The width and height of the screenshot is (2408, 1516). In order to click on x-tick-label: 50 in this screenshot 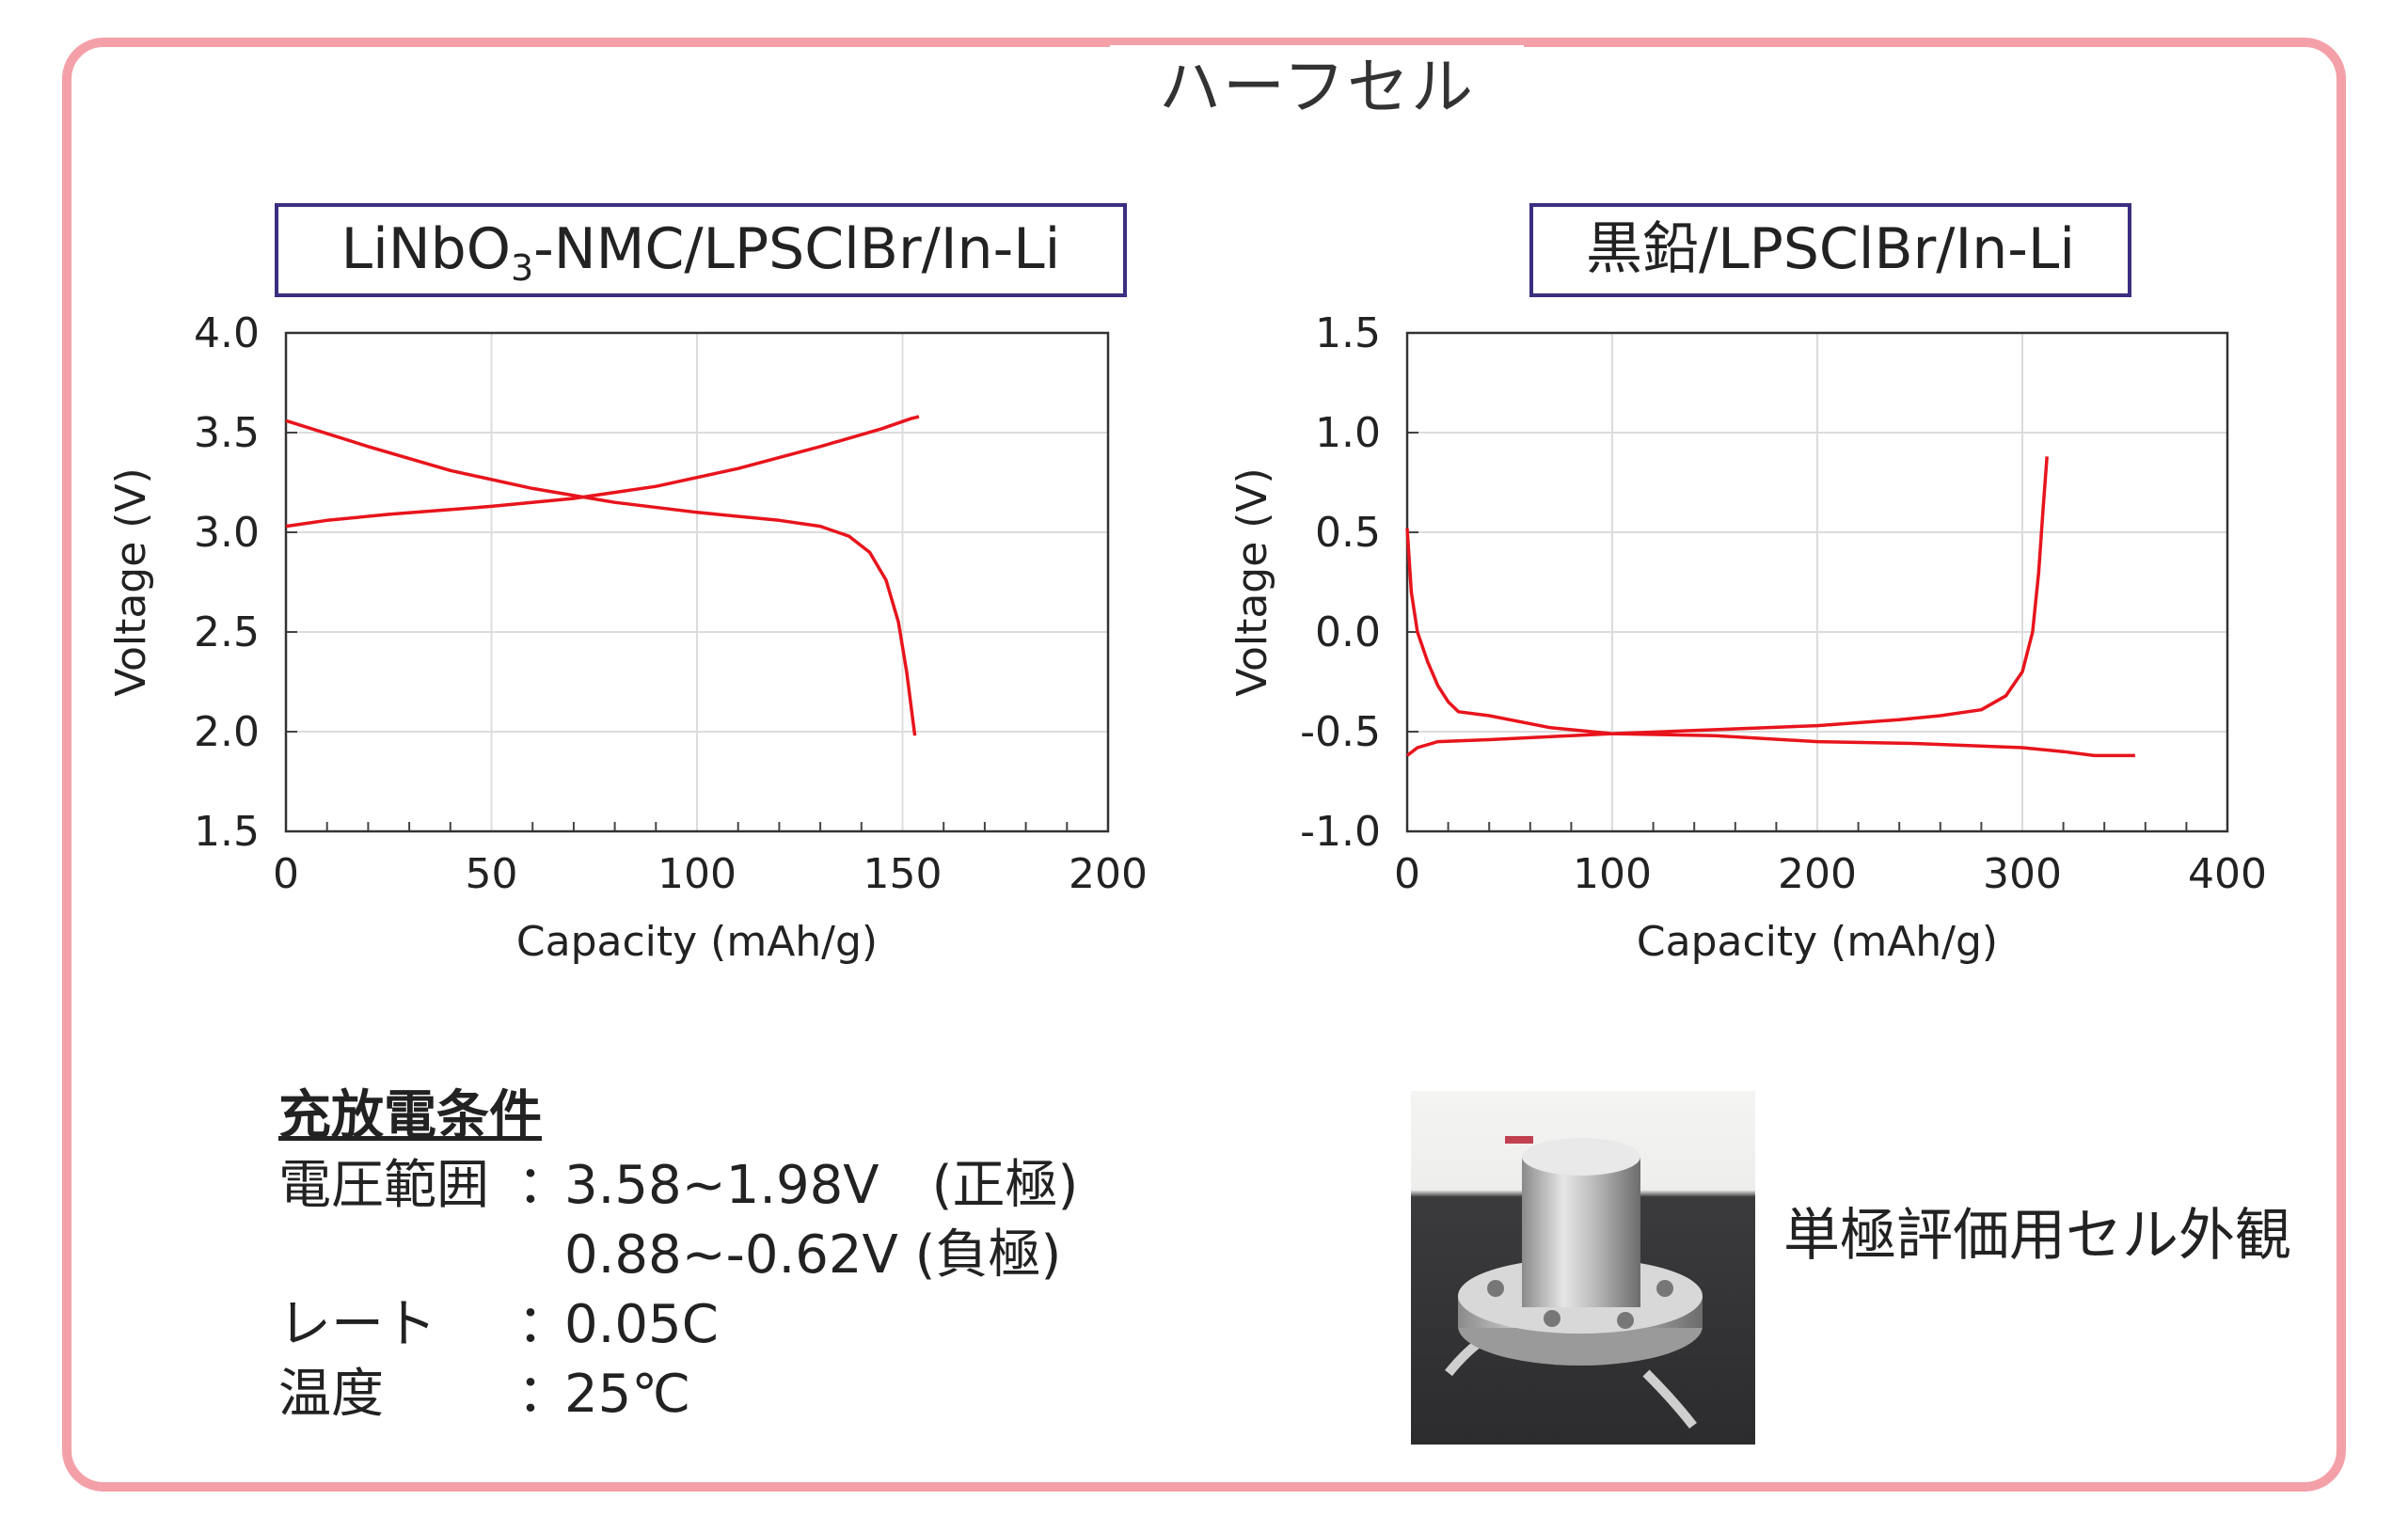, I will do `click(492, 874)`.